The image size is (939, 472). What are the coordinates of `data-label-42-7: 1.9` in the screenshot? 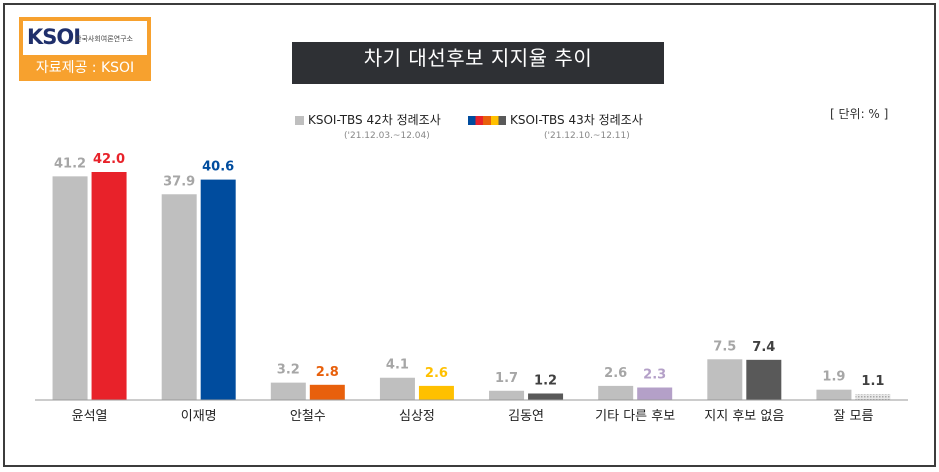 It's located at (833, 377).